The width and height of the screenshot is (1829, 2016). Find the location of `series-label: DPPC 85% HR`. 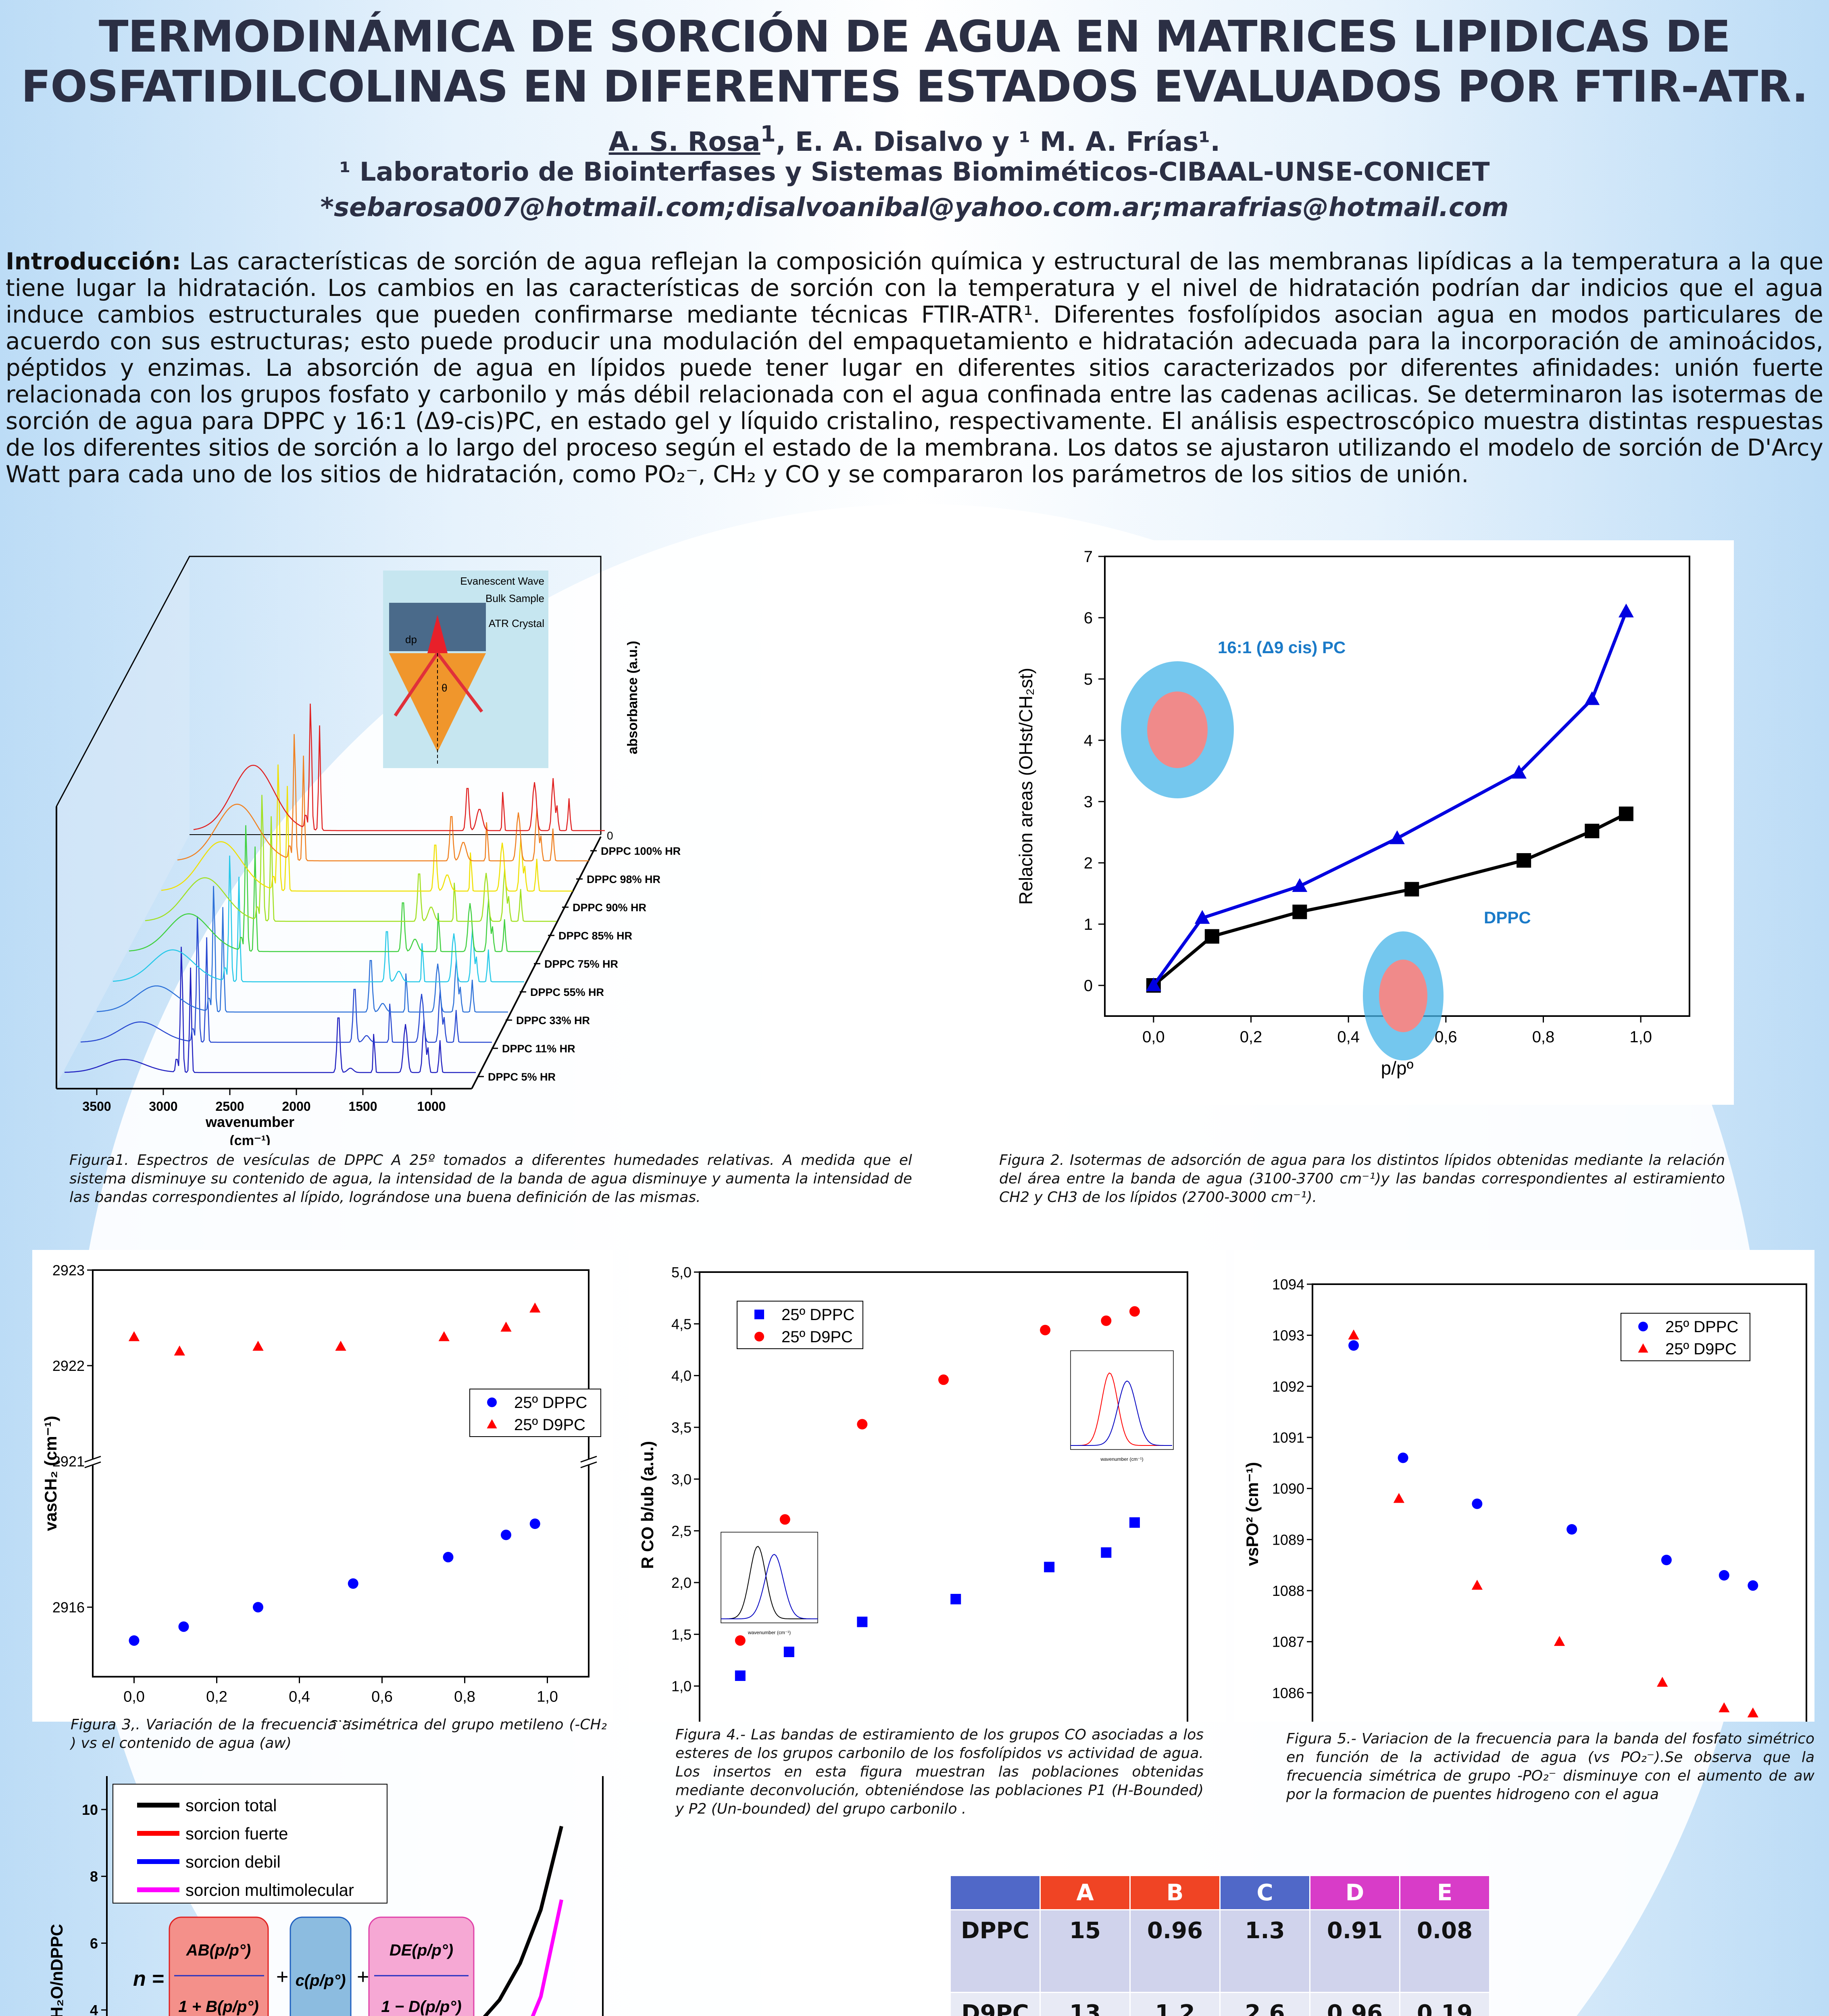

series-label: DPPC 85% HR is located at coordinates (595, 936).